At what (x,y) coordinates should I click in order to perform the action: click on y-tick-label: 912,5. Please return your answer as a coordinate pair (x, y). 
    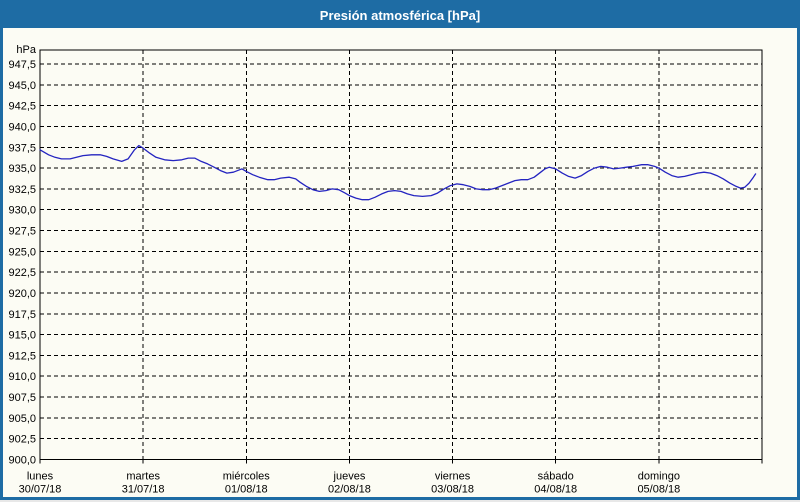
    Looking at the image, I should click on (22, 356).